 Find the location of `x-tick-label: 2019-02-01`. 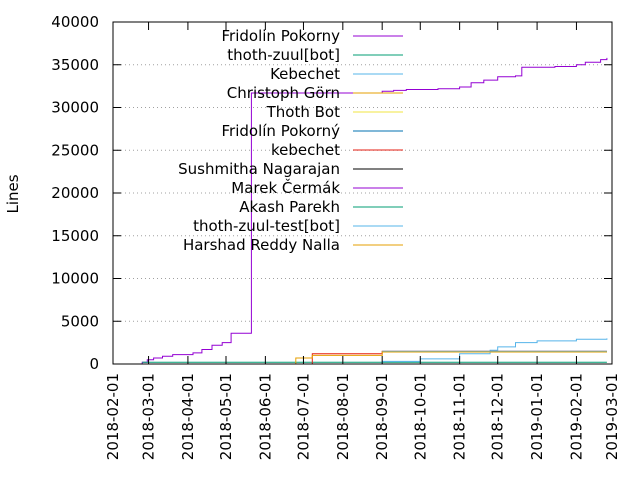

x-tick-label: 2019-02-01 is located at coordinates (576, 416).